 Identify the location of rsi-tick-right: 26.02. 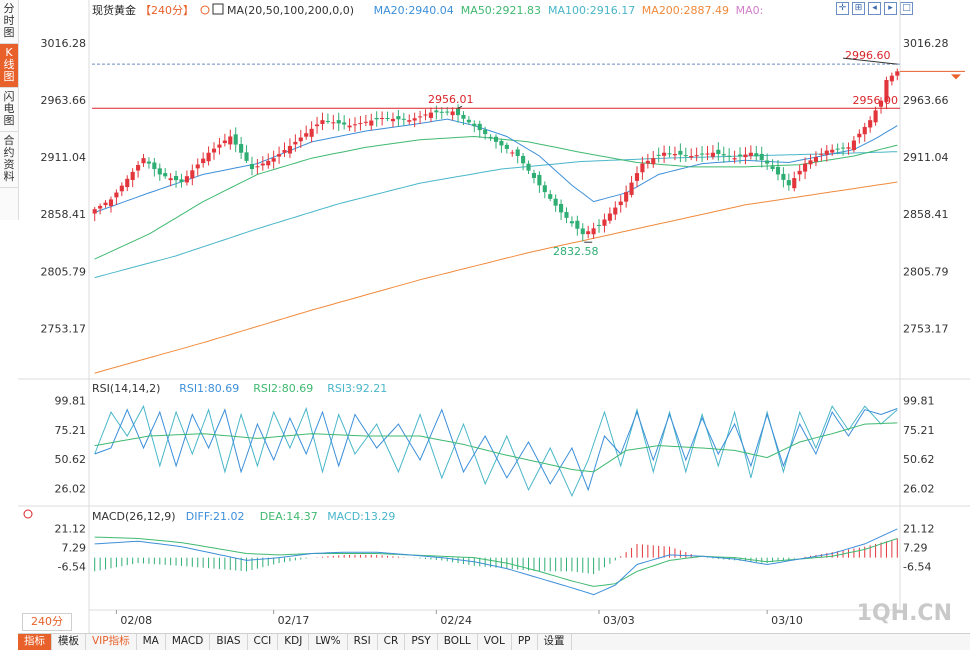
(919, 489).